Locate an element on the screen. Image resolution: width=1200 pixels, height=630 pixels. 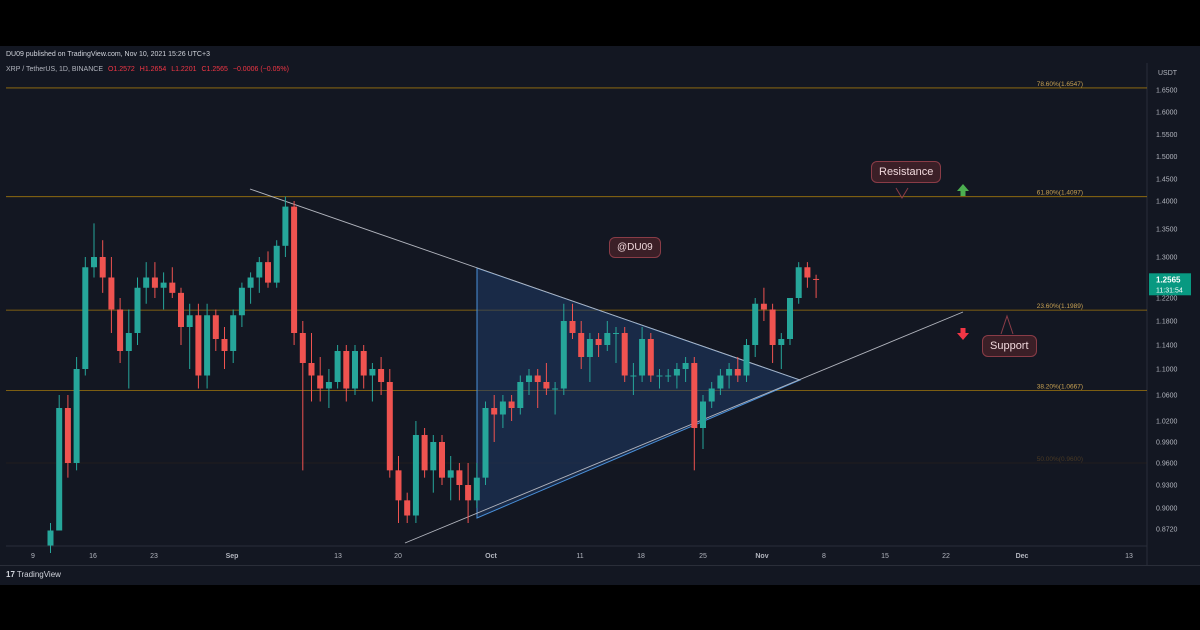
price-tick-label: 1.3500 is located at coordinates (1167, 230).